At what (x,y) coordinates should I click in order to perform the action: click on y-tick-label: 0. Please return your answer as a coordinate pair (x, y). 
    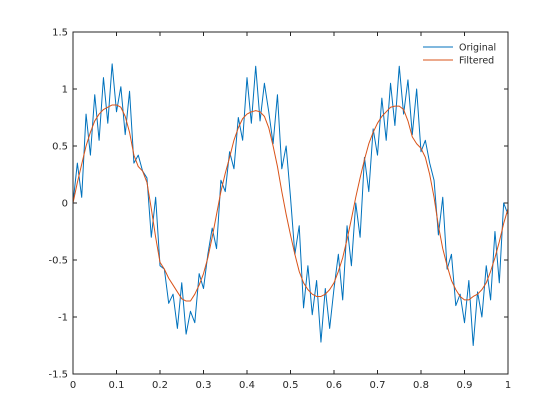
    Looking at the image, I should click on (65, 204).